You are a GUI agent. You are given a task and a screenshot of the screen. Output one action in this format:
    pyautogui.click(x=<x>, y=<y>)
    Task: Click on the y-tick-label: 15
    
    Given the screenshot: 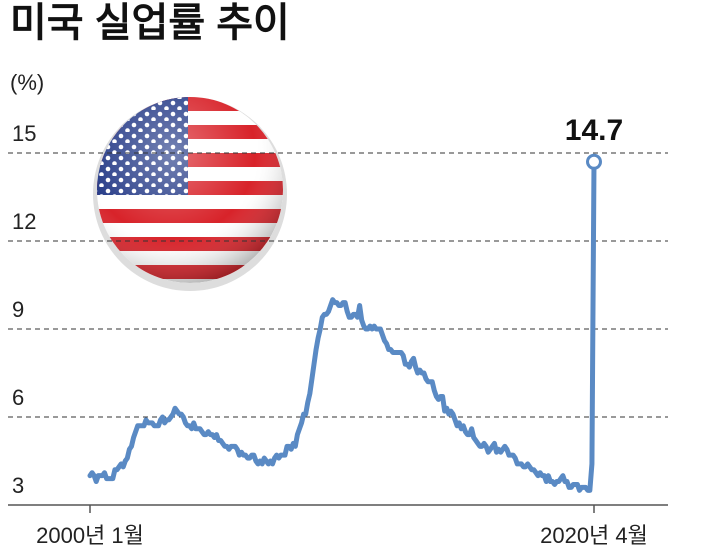 What is the action you would take?
    pyautogui.click(x=24, y=133)
    